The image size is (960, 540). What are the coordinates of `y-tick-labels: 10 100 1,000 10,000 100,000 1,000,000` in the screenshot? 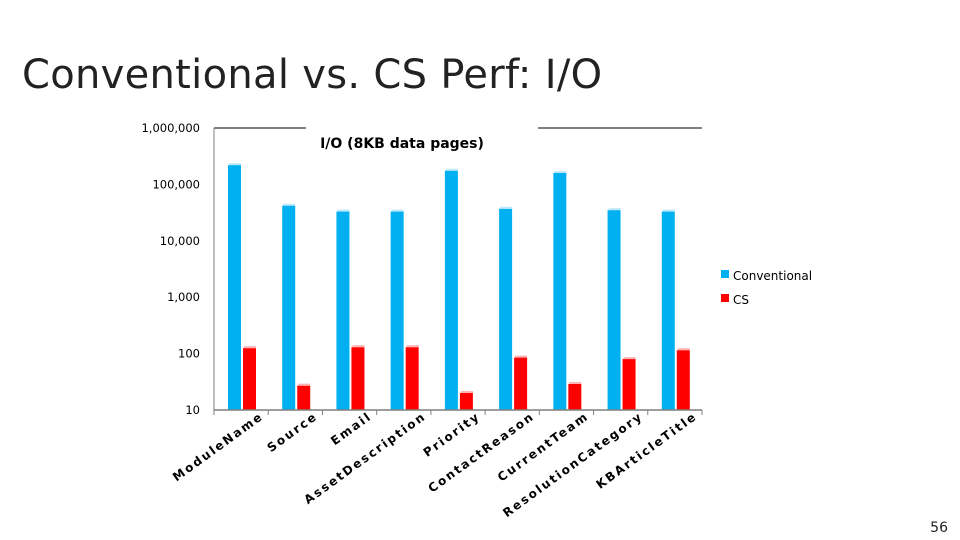 It's located at (170, 269).